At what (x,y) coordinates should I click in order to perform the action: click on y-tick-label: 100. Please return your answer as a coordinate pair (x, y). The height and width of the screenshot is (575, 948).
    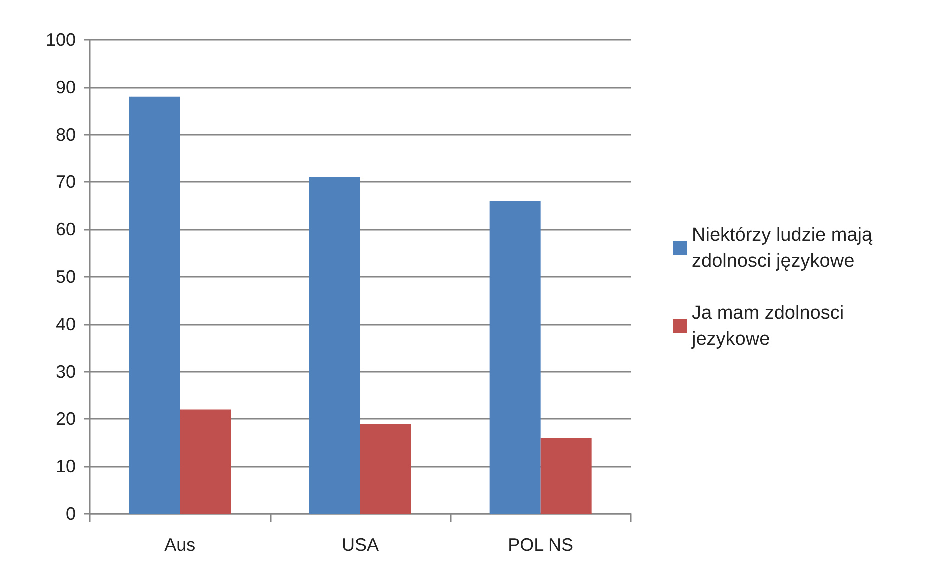
    Looking at the image, I should click on (61, 40).